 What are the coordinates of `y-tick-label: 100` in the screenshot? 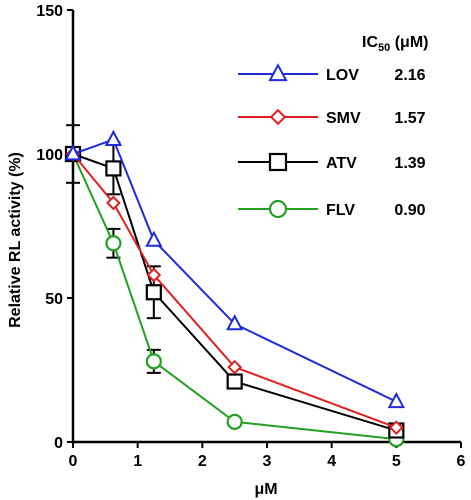 It's located at (49, 155).